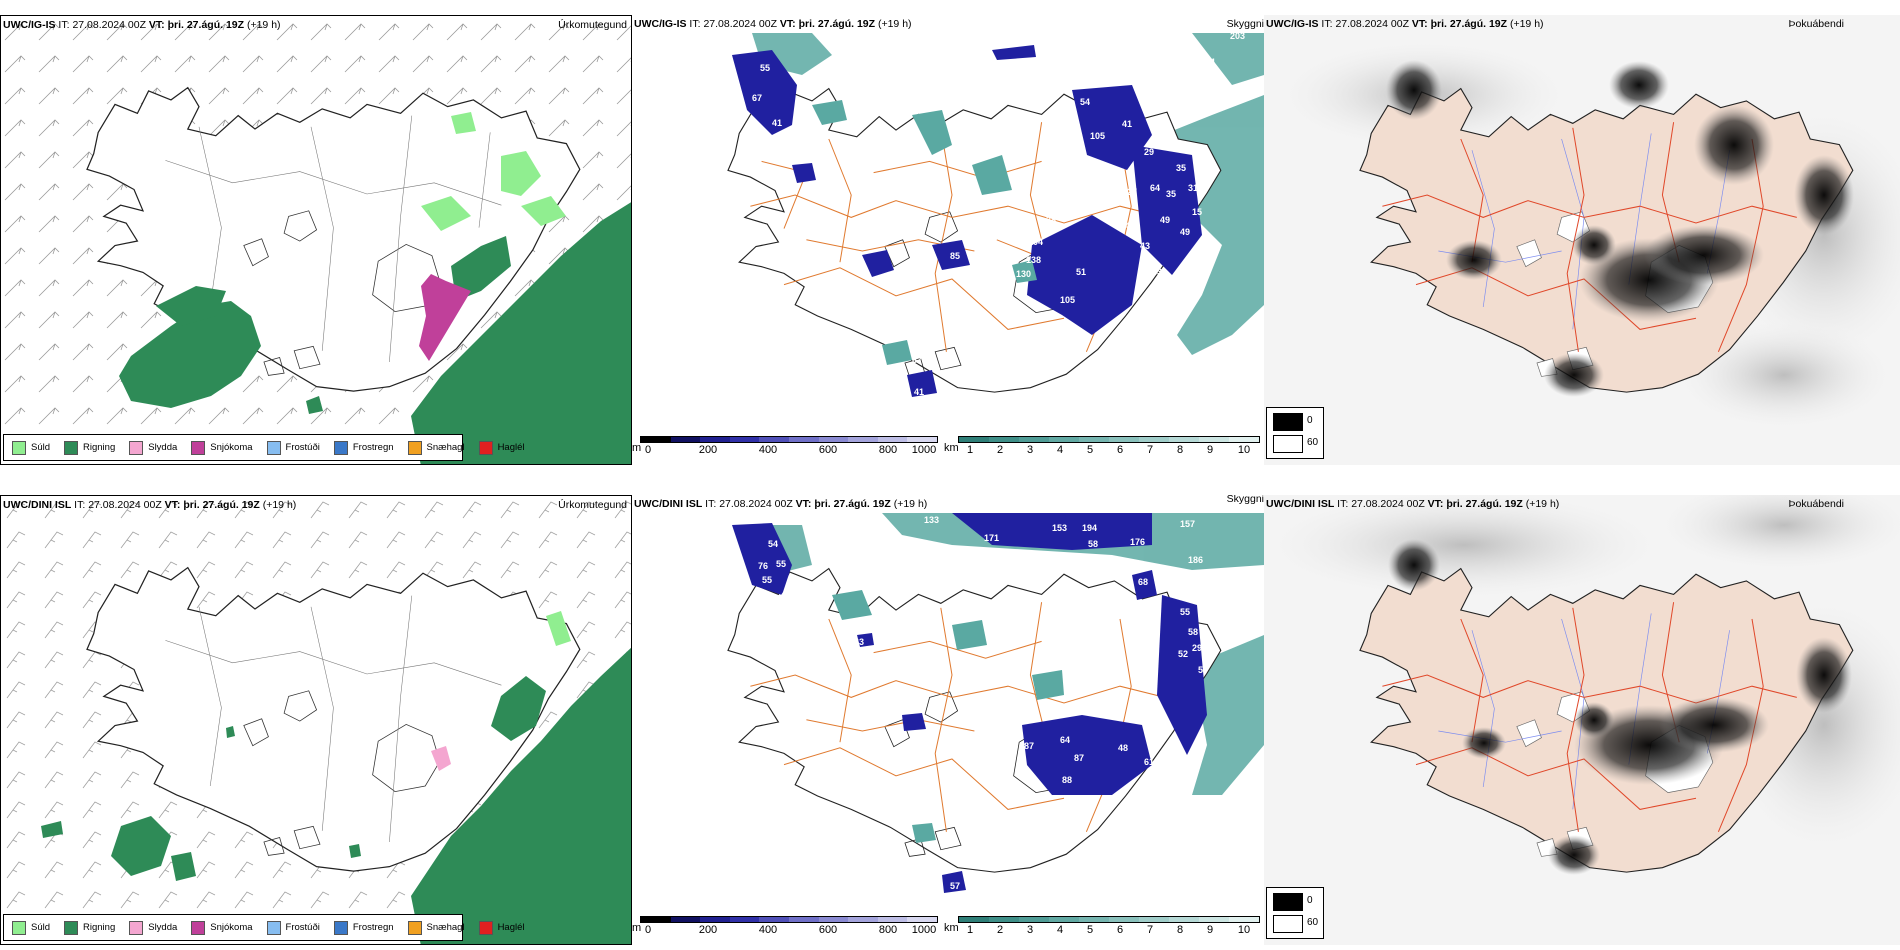 The width and height of the screenshot is (1900, 950). I want to click on vis-number: 88, so click(1067, 780).